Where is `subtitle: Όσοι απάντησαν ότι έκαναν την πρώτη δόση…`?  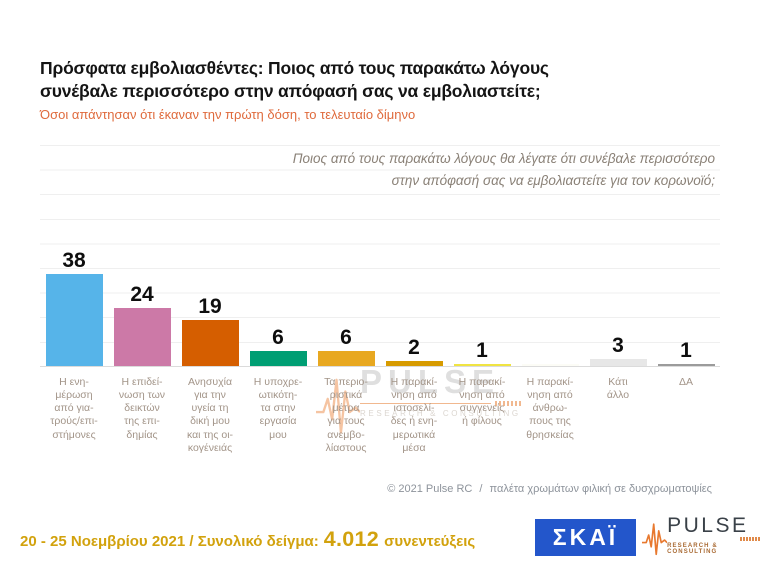
subtitle: Όσοι απάντησαν ότι έκαναν την πρώτη δόση… is located at coordinates (228, 114).